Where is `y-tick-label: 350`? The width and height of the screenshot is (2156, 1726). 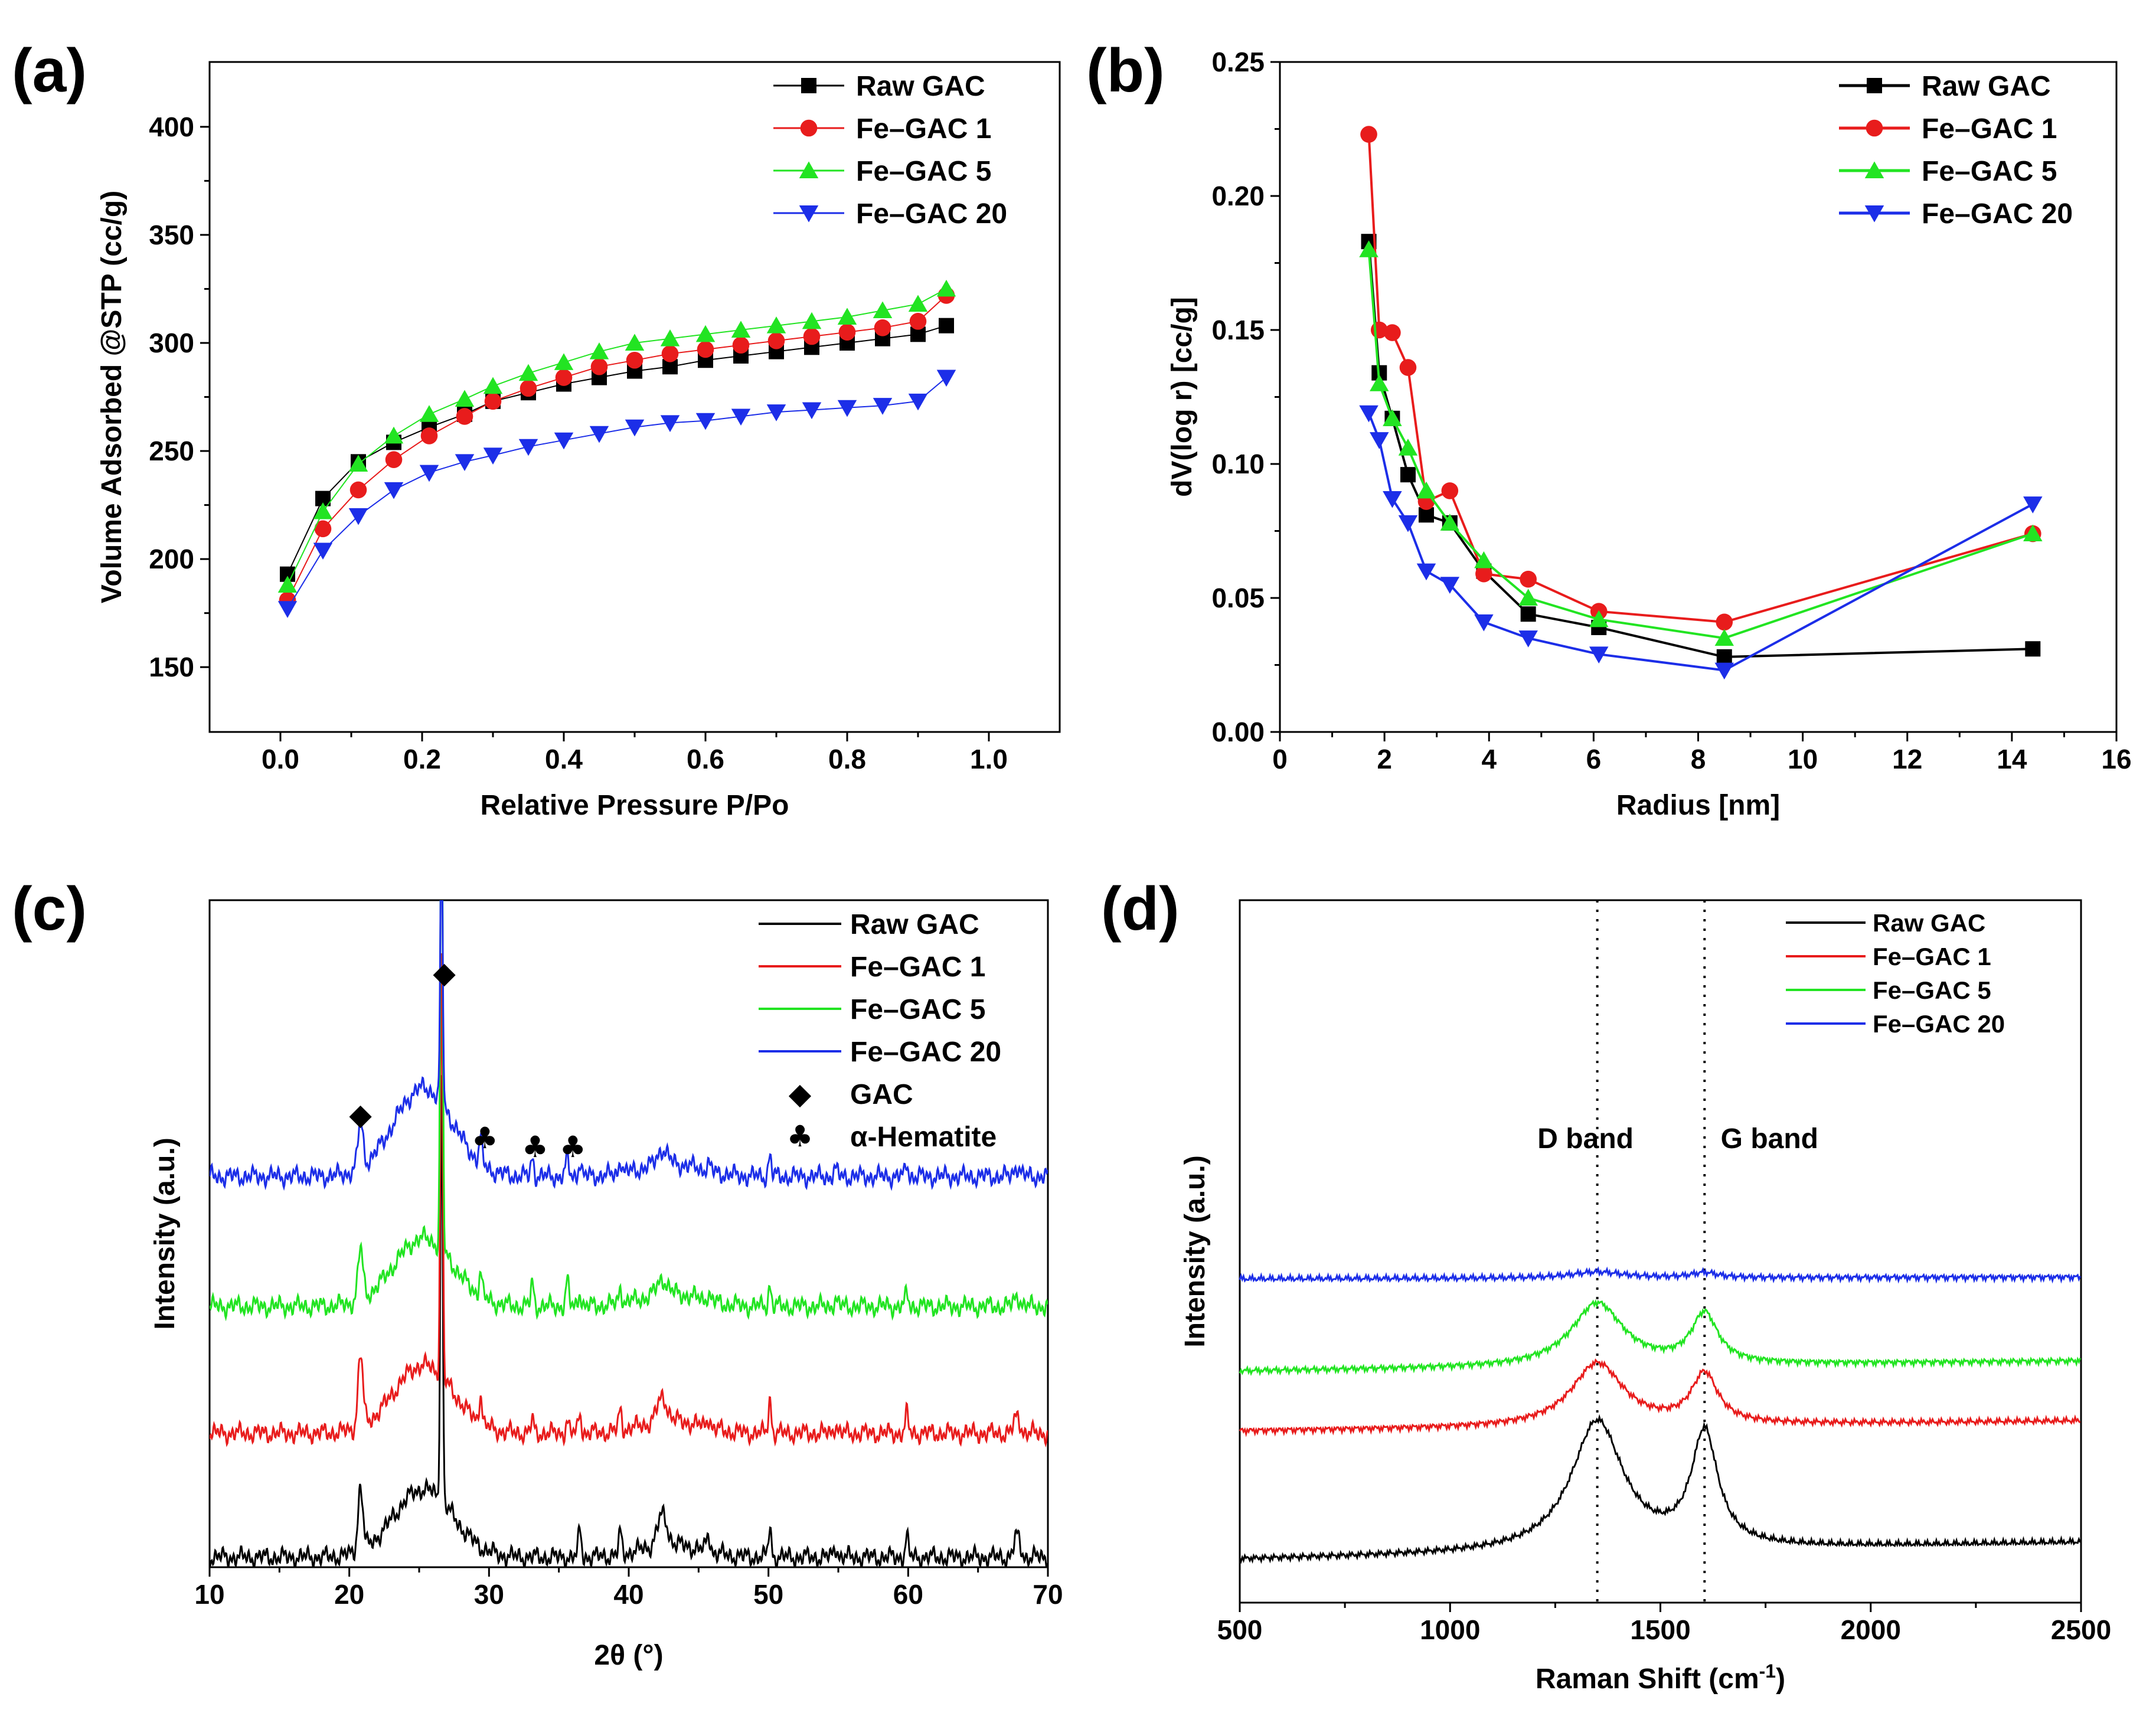 y-tick-label: 350 is located at coordinates (171, 235).